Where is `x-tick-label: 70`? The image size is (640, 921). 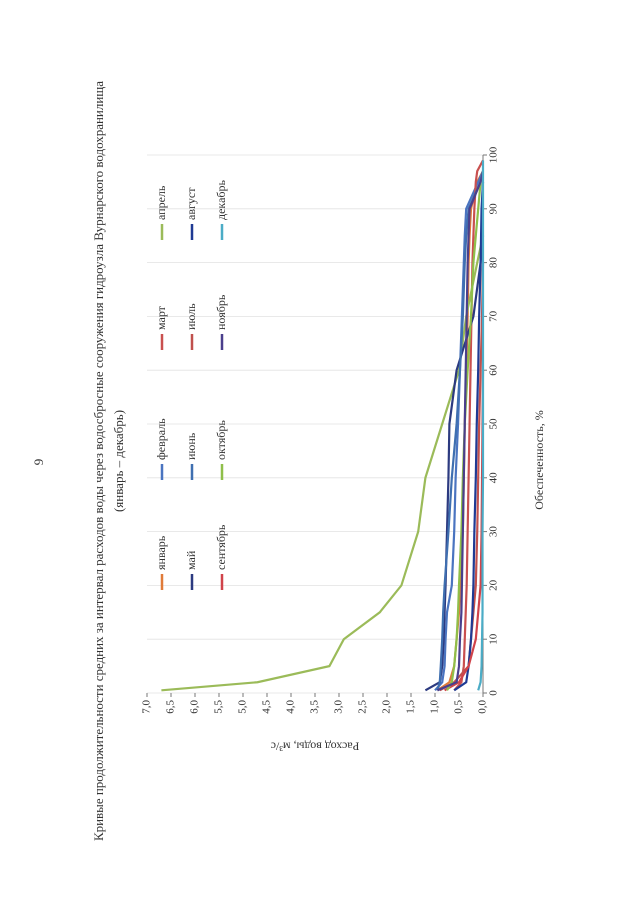
x-tick-label: 70 is located at coordinates (494, 316).